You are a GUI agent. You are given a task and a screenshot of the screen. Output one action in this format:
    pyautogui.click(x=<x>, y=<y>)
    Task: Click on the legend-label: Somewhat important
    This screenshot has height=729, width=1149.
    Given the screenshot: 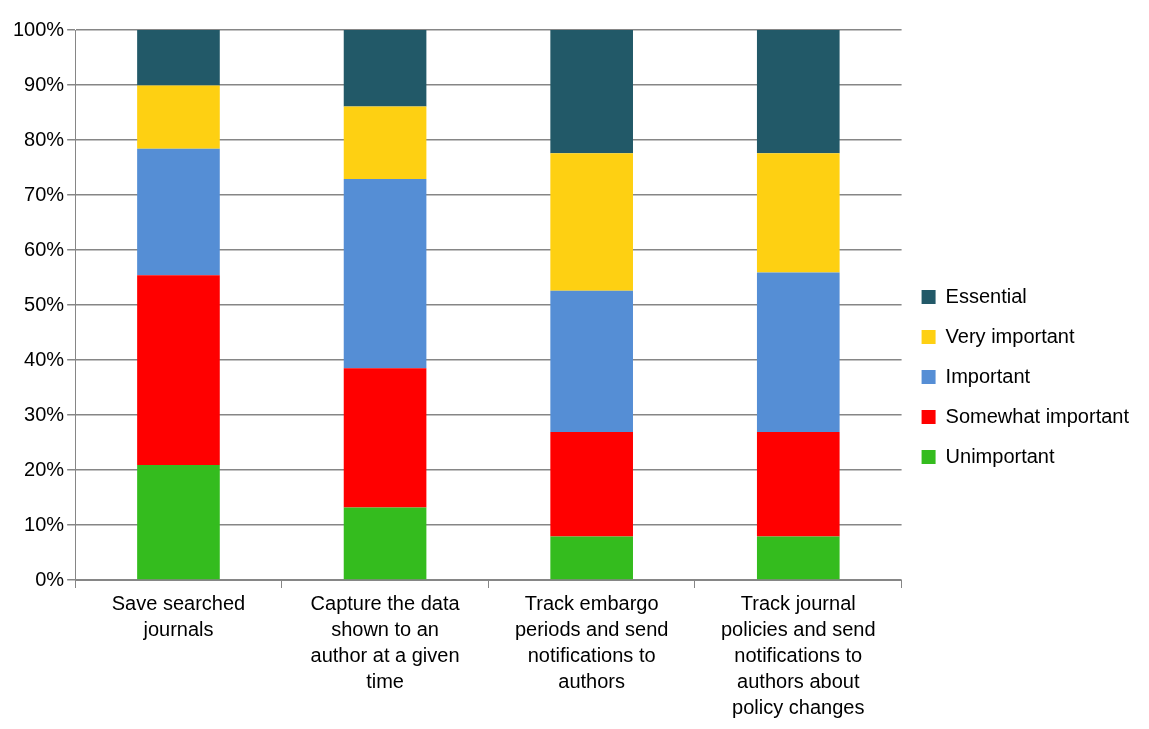 What is the action you would take?
    pyautogui.click(x=1037, y=415)
    